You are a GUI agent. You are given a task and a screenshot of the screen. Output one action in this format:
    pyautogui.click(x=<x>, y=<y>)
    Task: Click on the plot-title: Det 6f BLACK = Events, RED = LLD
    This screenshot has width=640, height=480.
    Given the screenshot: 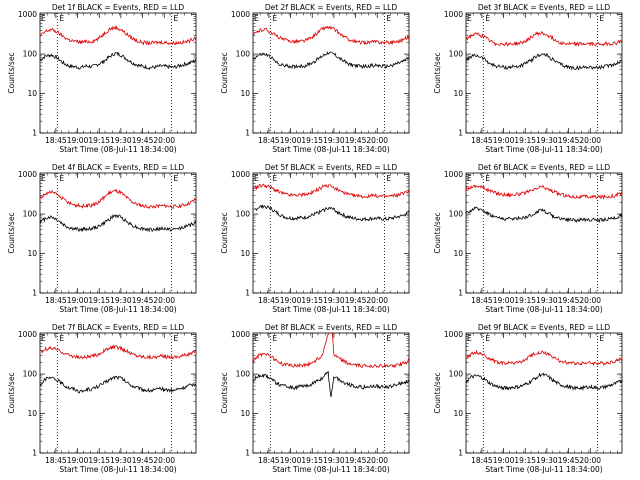 What is the action you would take?
    pyautogui.click(x=544, y=167)
    